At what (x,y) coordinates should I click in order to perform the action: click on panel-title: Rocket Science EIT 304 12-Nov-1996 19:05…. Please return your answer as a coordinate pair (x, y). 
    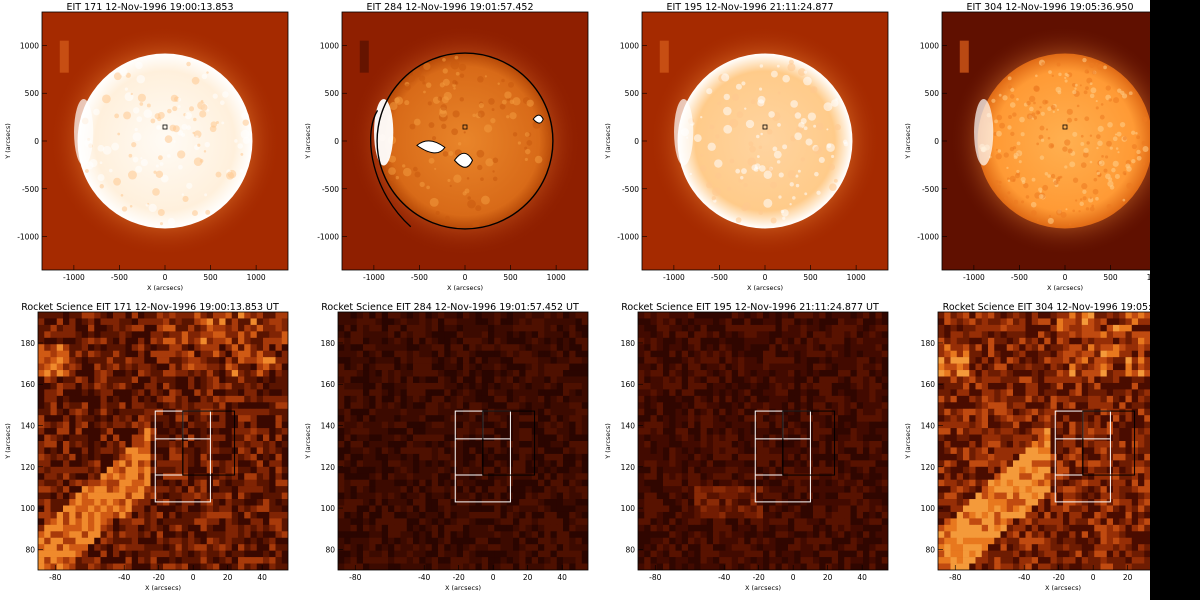
    Looking at the image, I should click on (1050, 307).